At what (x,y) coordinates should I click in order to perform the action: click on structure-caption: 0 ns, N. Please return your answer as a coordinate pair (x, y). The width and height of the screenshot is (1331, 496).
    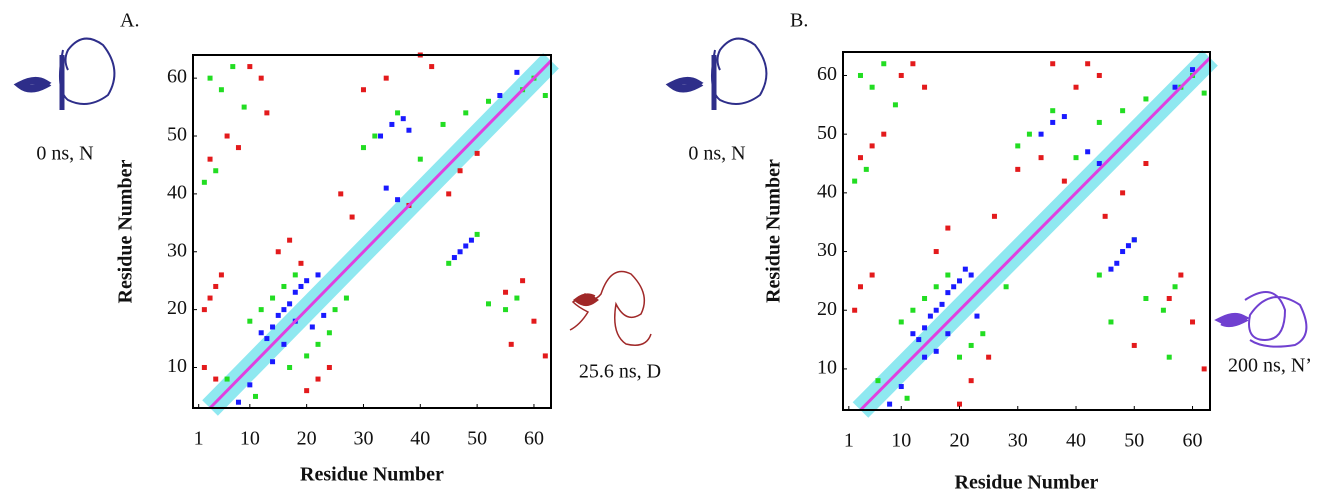
    Looking at the image, I should click on (64, 154).